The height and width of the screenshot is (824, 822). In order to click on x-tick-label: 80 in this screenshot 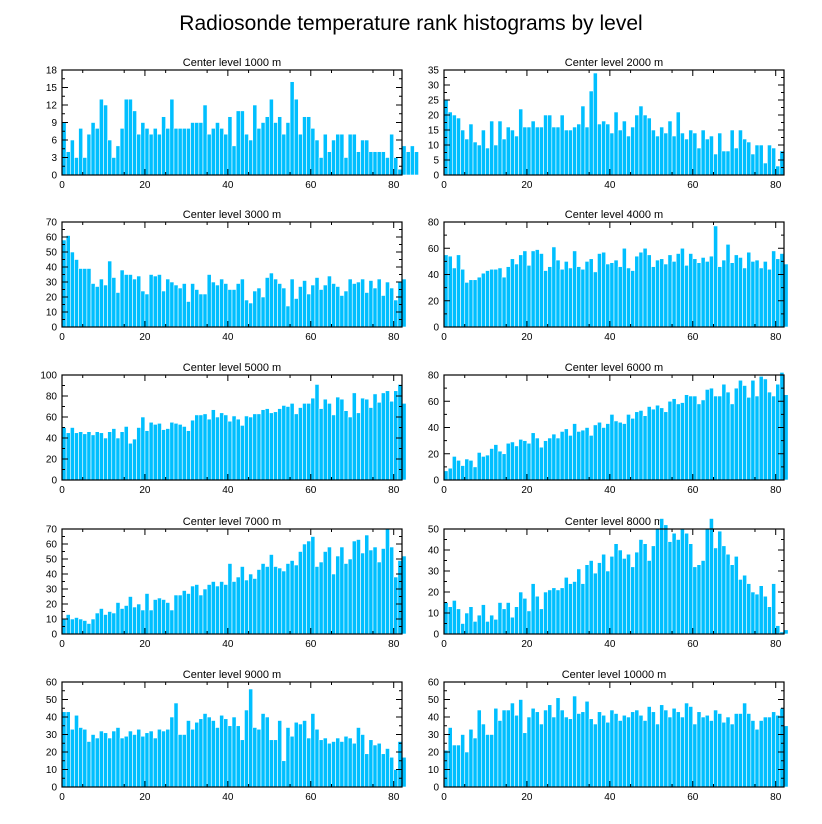, I will do `click(394, 490)`.